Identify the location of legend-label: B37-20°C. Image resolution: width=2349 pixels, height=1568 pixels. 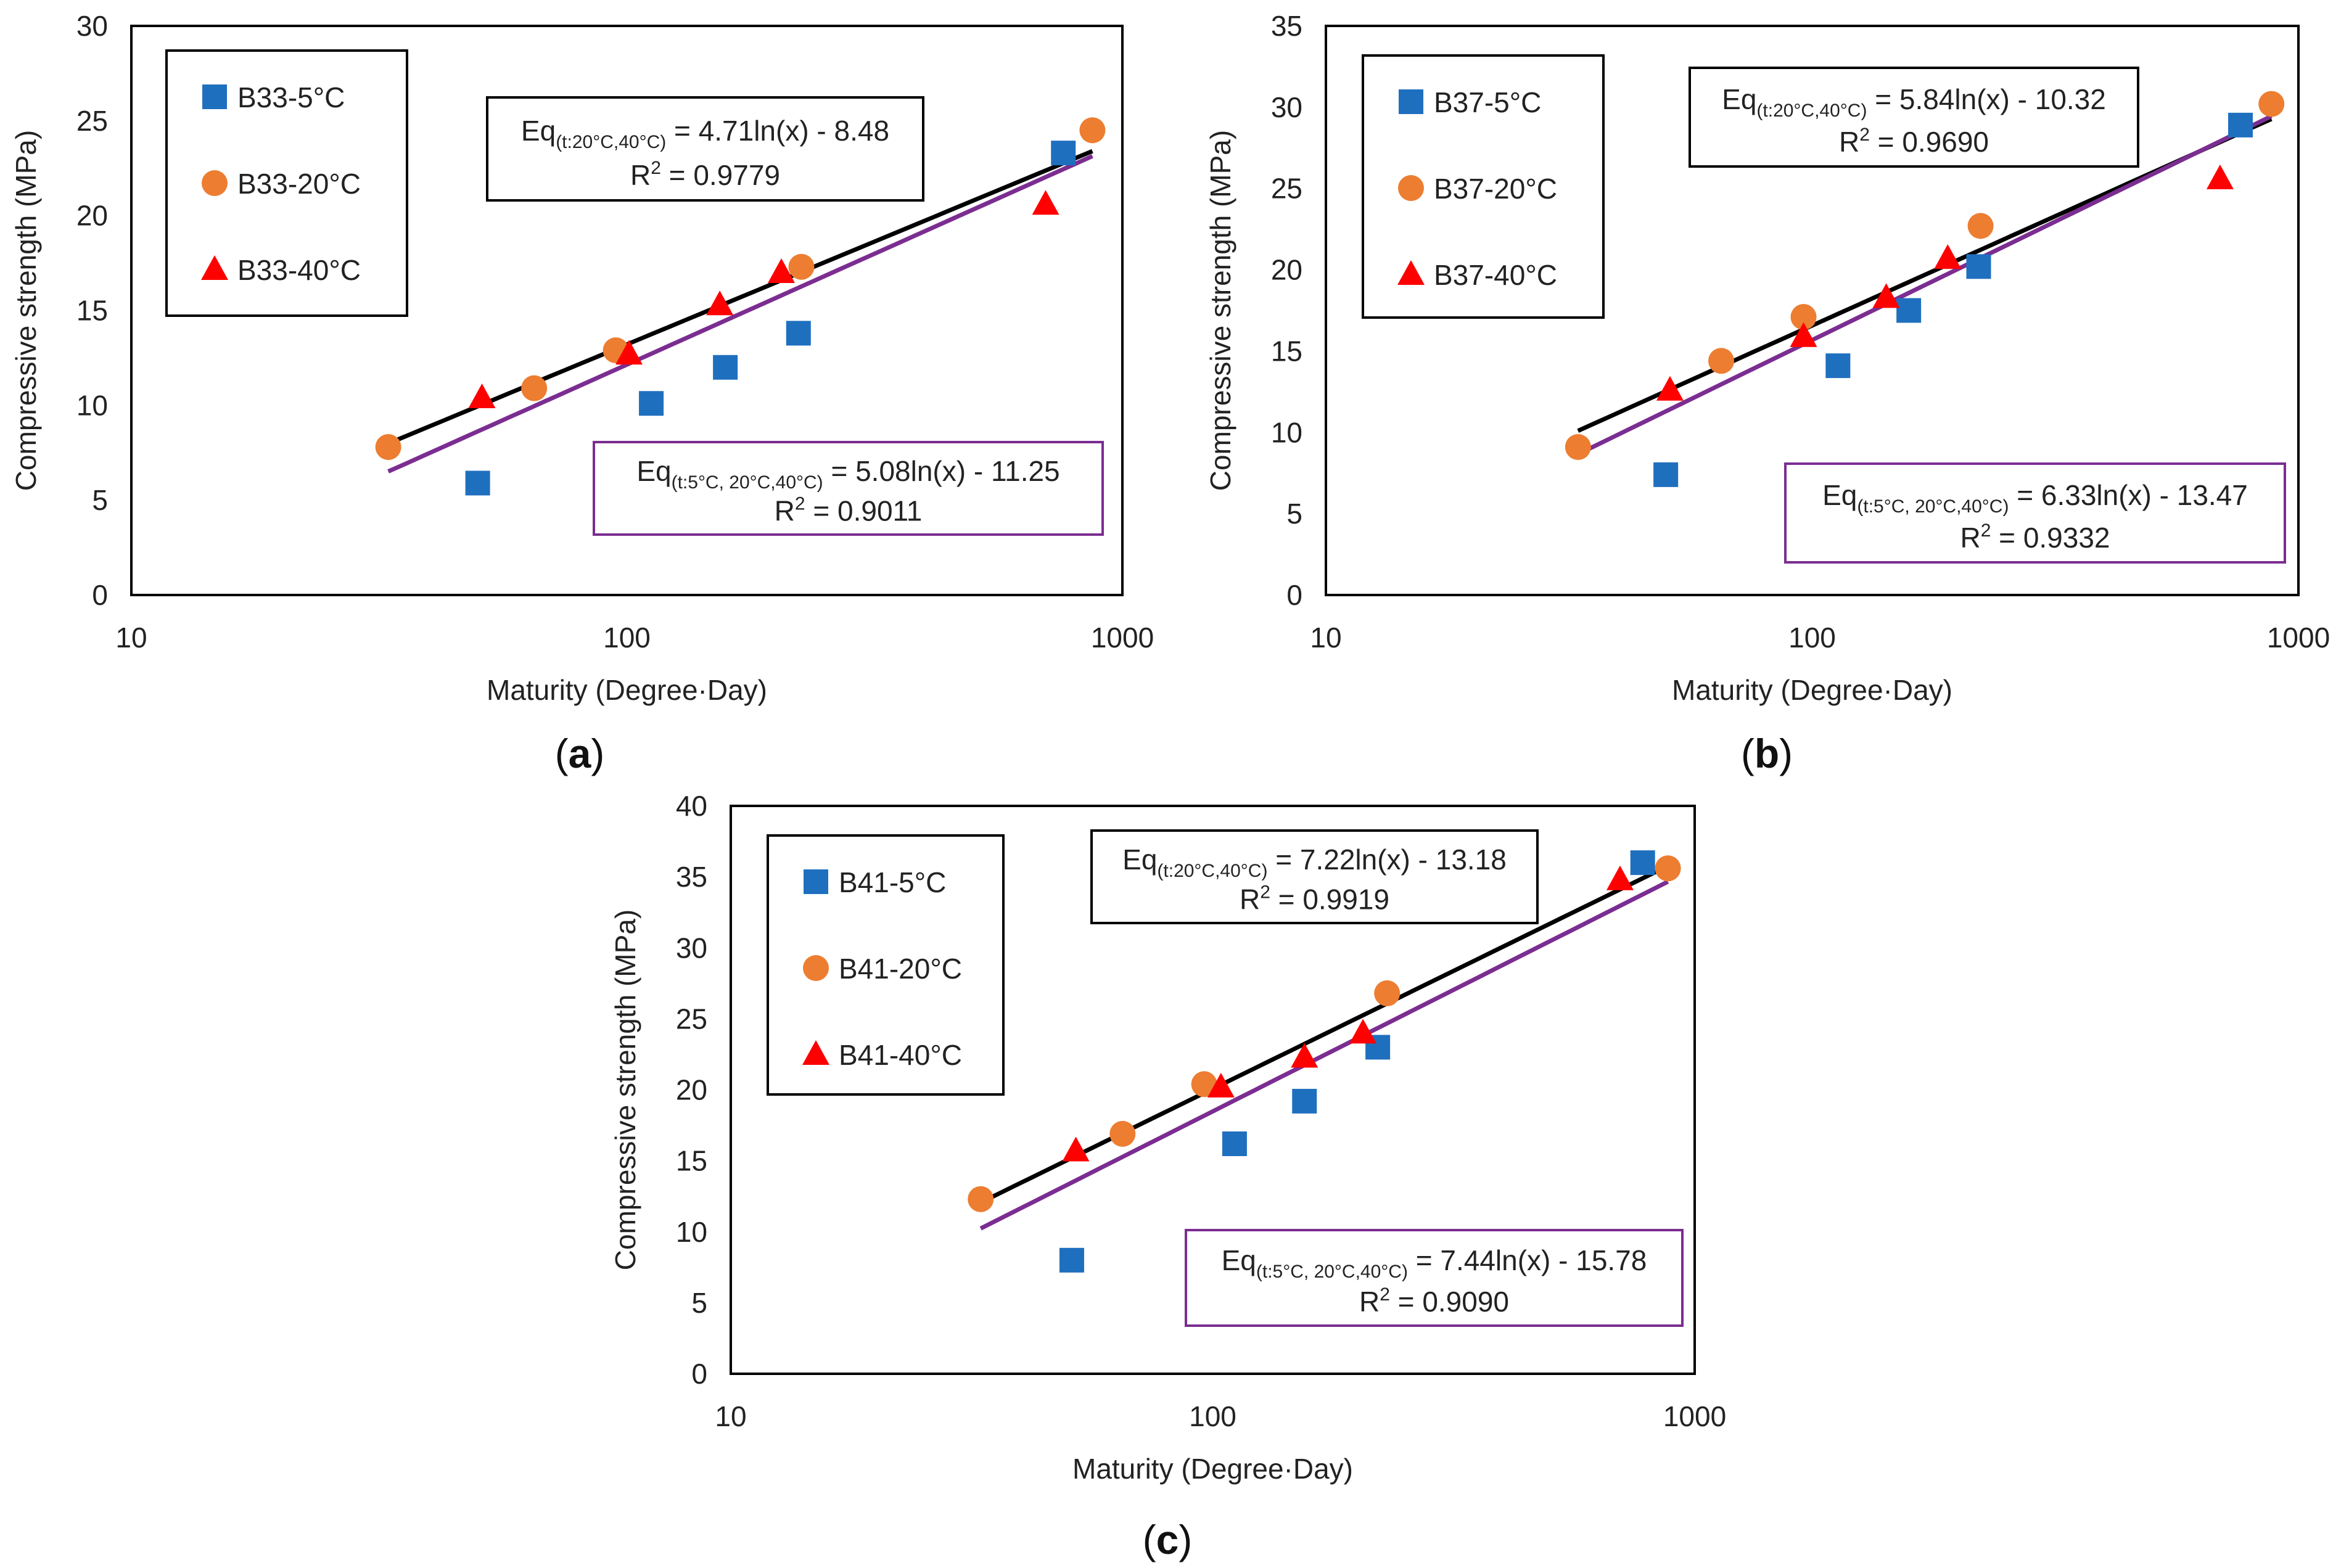
(1495, 189).